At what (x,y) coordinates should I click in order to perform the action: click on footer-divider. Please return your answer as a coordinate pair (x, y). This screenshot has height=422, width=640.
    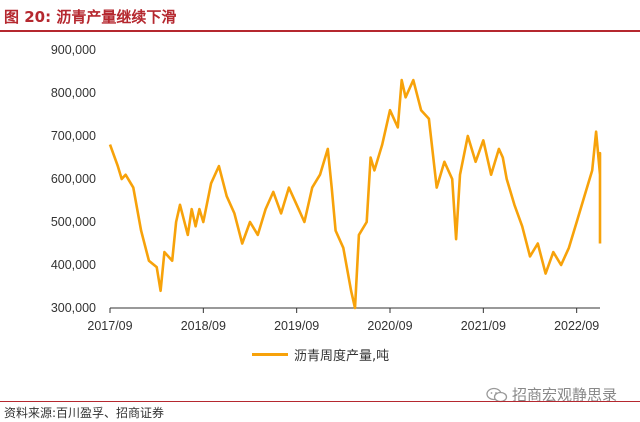
    Looking at the image, I should click on (320, 401).